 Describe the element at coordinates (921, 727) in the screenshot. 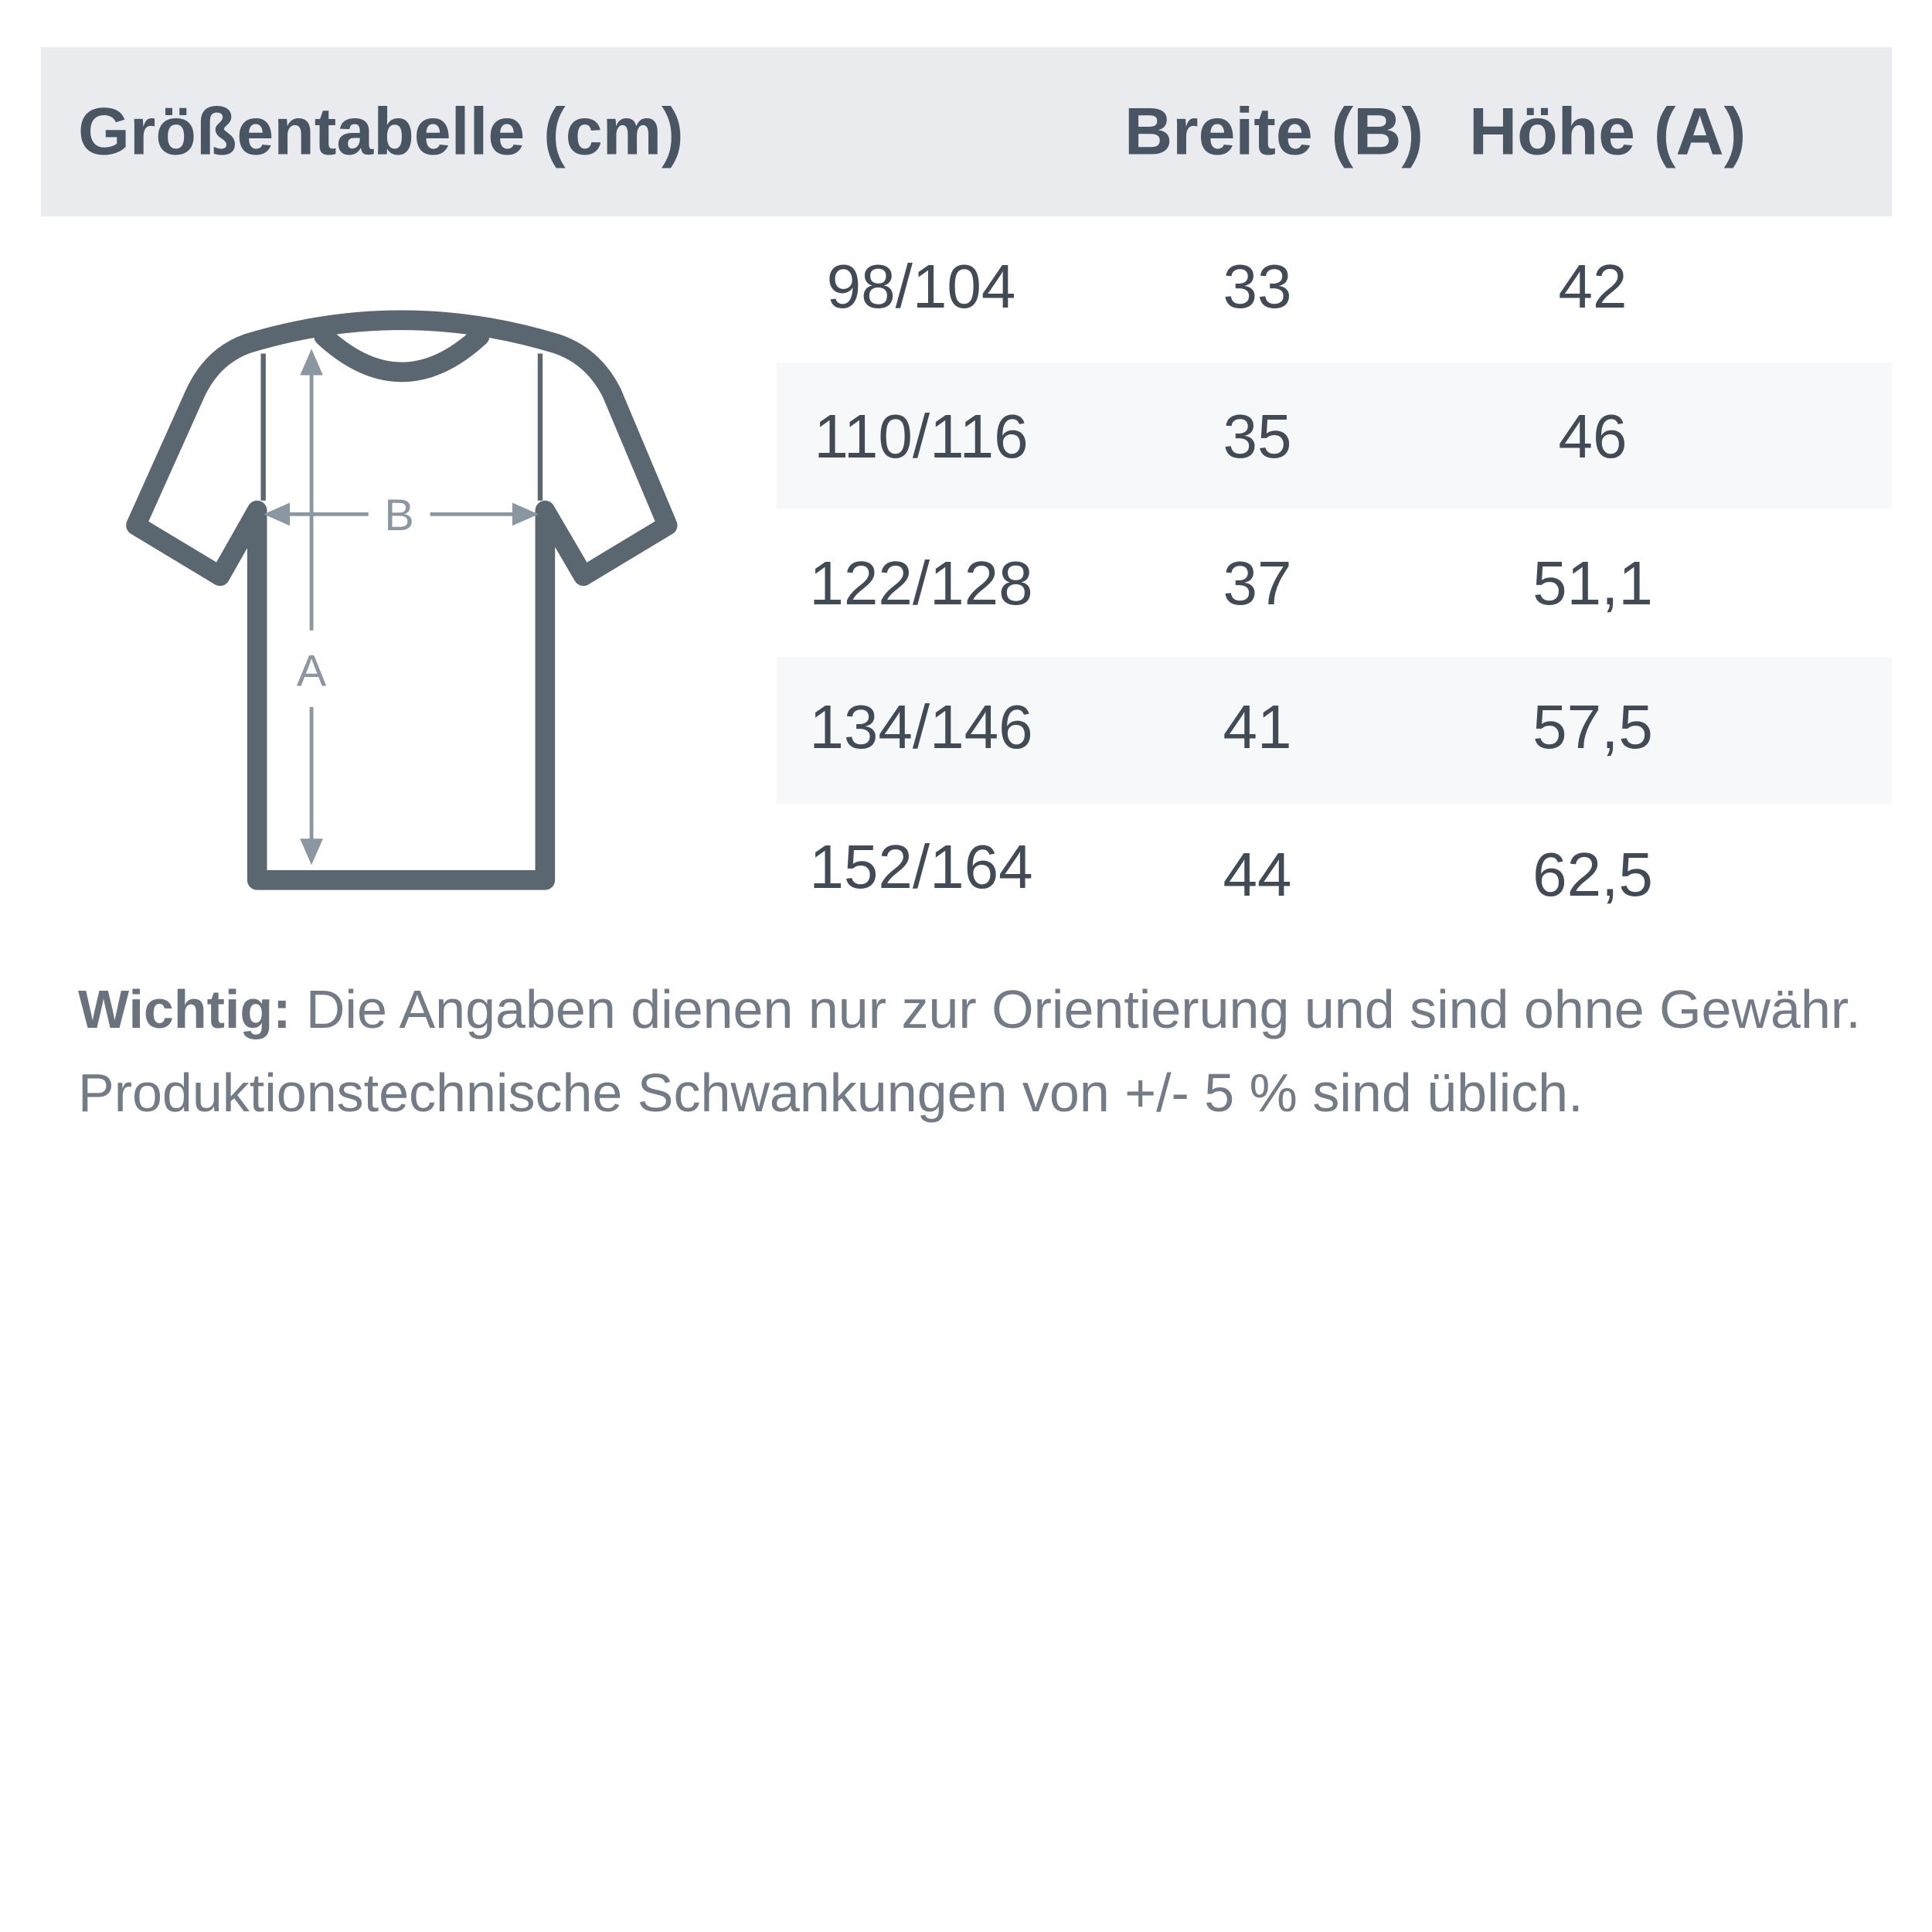

I see `size-cell: 134/146` at that location.